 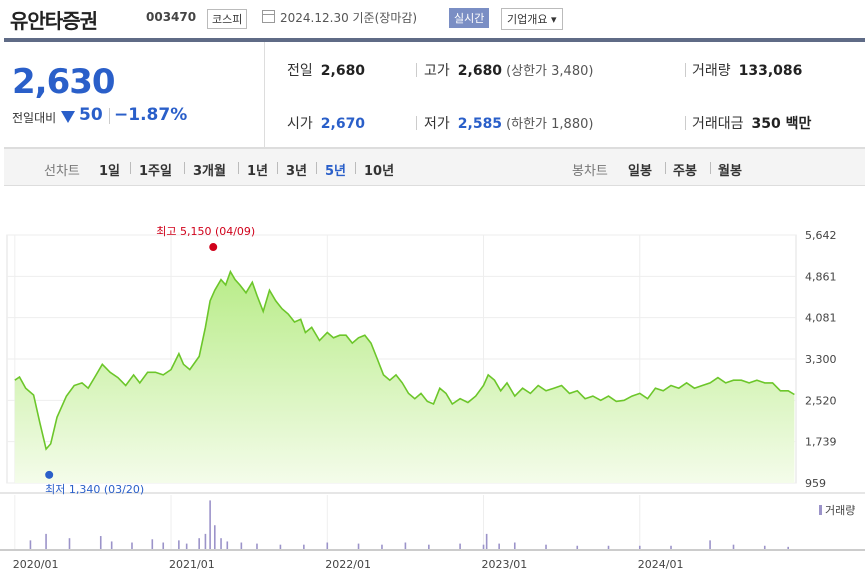 What do you see at coordinates (227, 19) in the screenshot?
I see `market-badge: 코스피` at bounding box center [227, 19].